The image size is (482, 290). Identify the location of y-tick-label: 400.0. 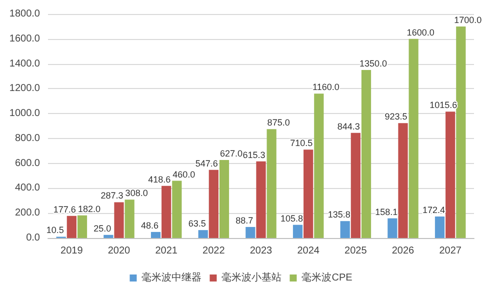
(27, 188).